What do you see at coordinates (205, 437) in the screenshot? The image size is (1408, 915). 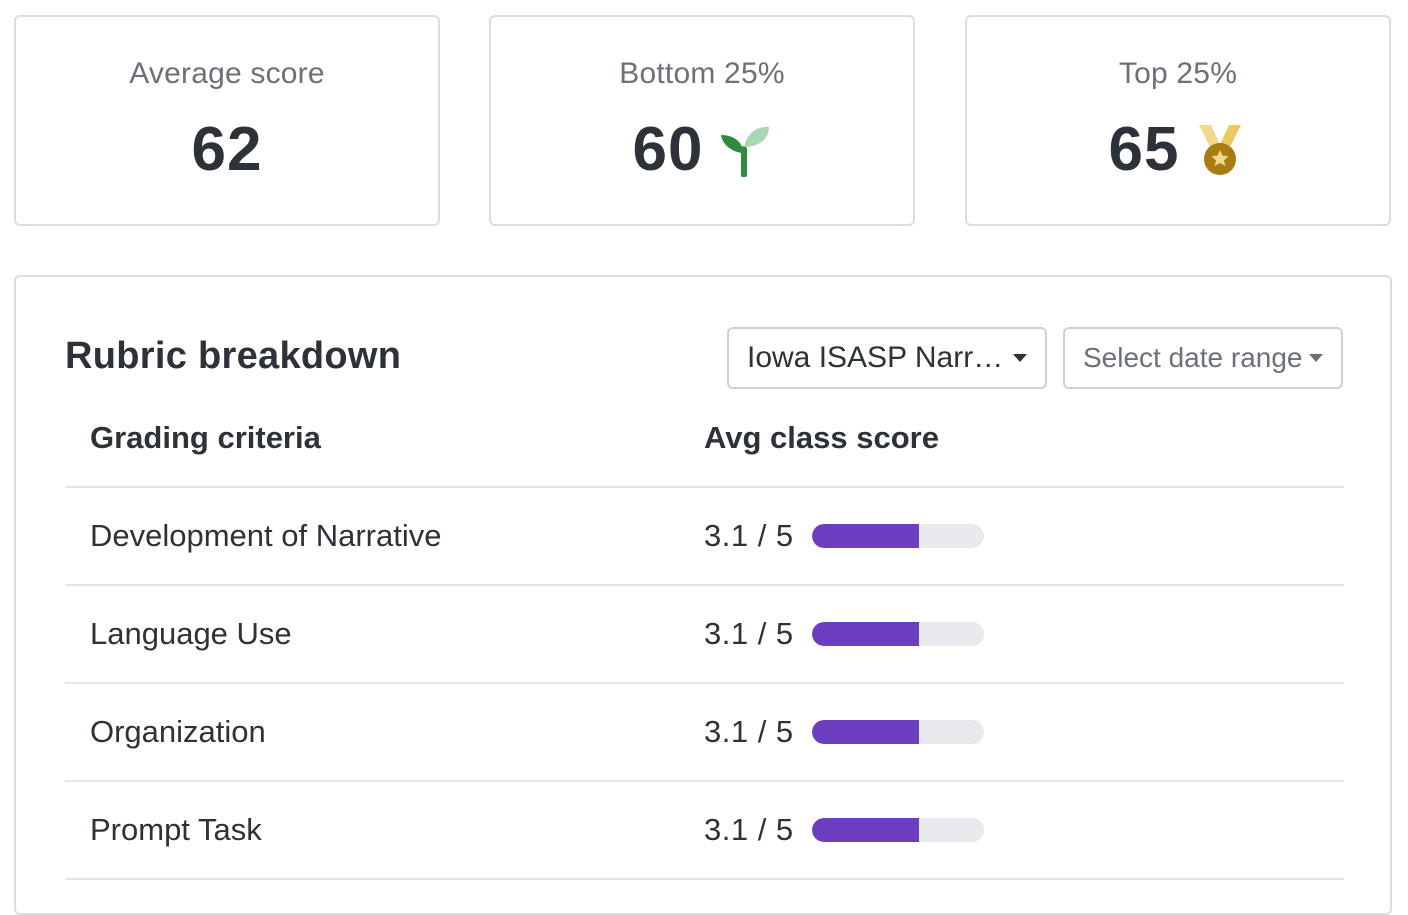 I see `column-header-grading-criteria: Grading criteria` at bounding box center [205, 437].